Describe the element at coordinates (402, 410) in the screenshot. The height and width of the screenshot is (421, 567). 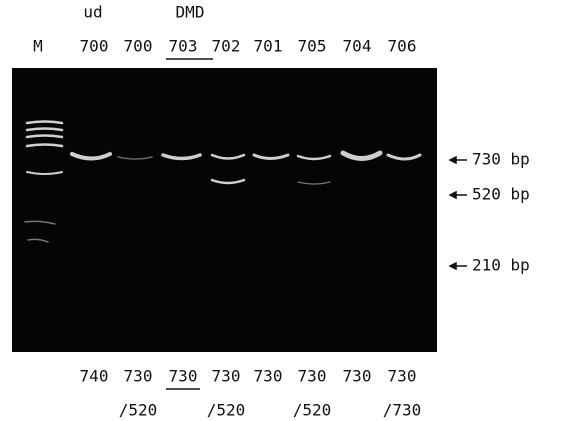
I see `size-label-2: /730` at that location.